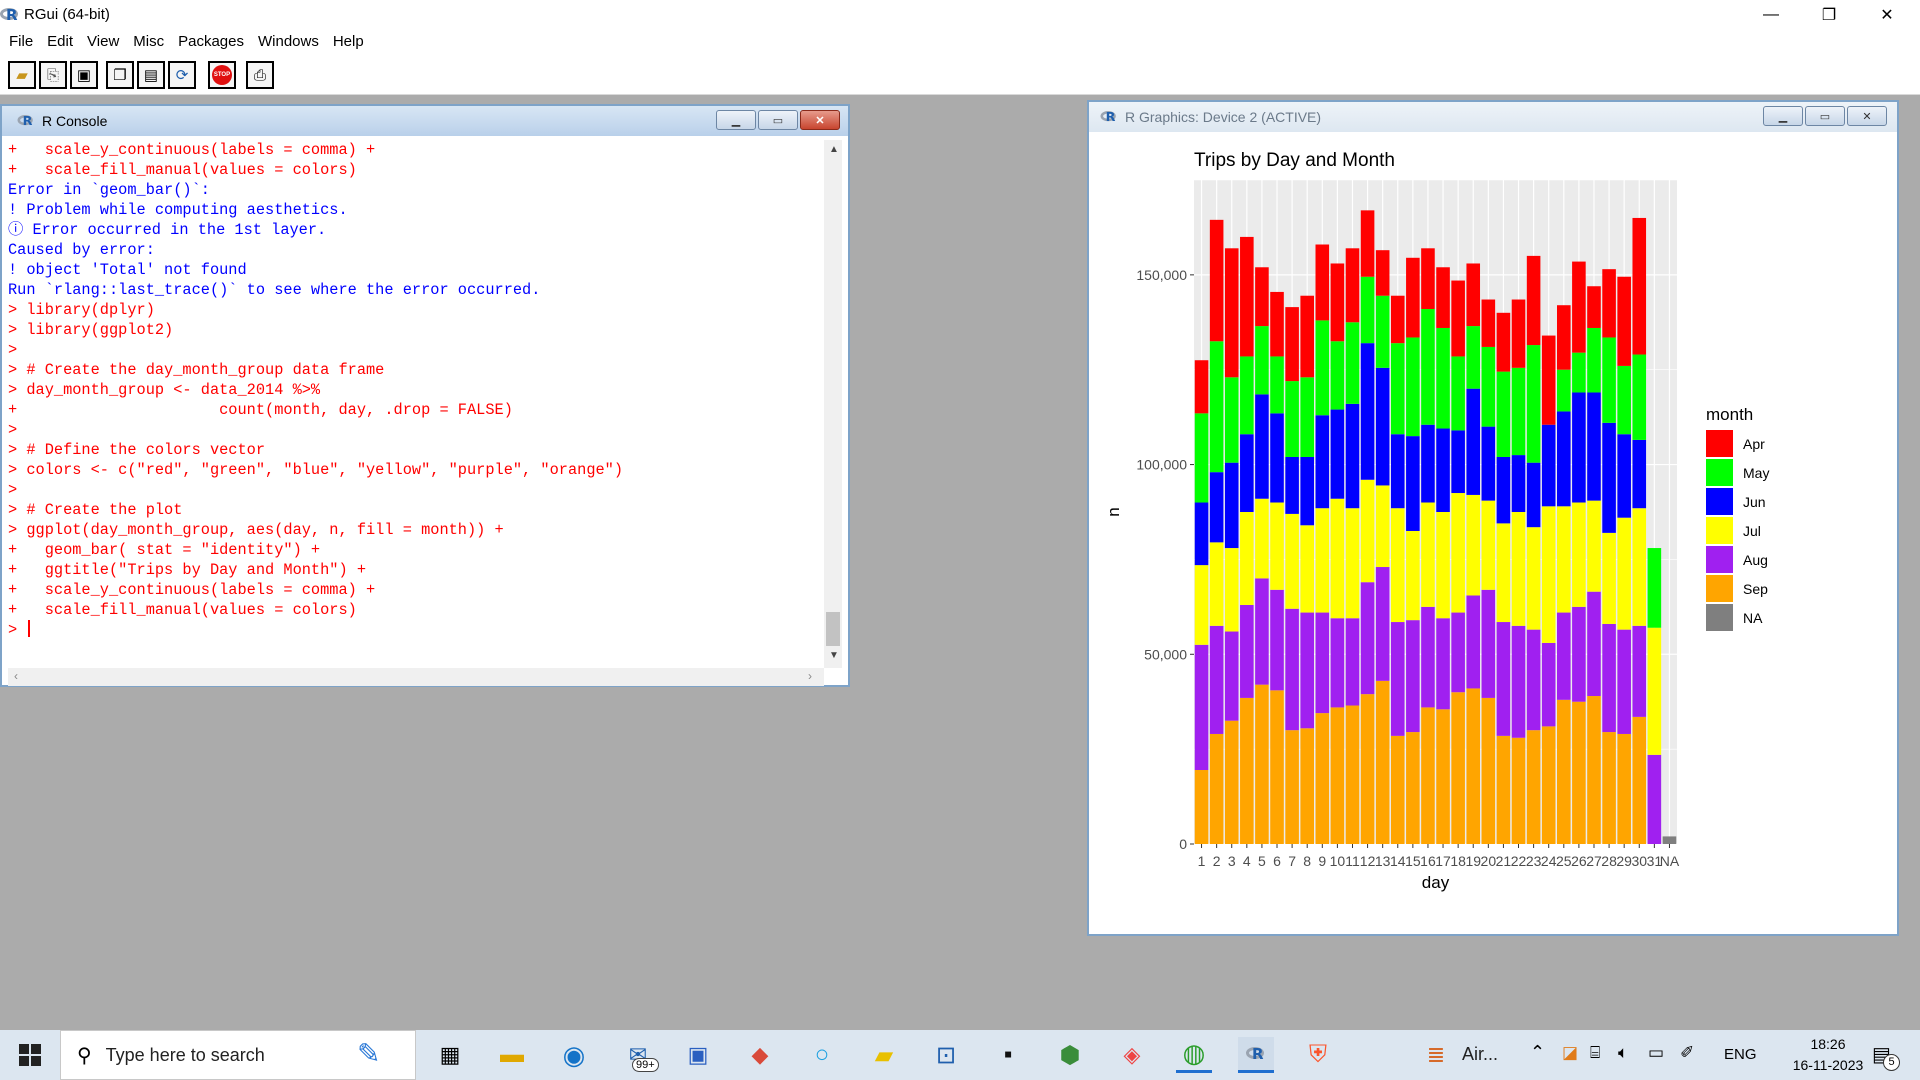 The width and height of the screenshot is (1920, 1080). What do you see at coordinates (778, 120) in the screenshot?
I see `console-maximize-button: ▭` at bounding box center [778, 120].